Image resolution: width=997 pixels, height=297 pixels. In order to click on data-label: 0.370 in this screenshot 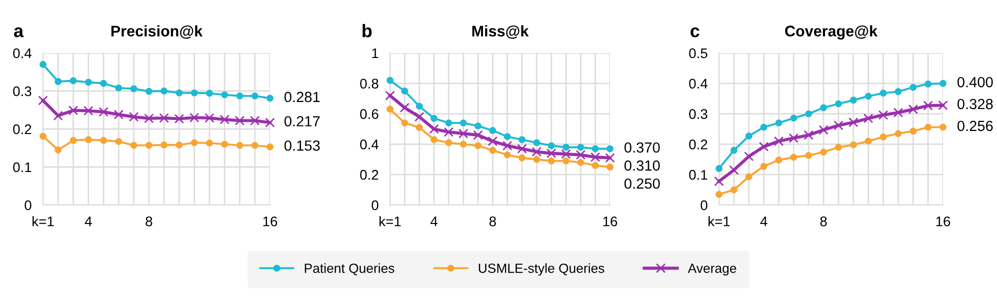, I will do `click(642, 147)`.